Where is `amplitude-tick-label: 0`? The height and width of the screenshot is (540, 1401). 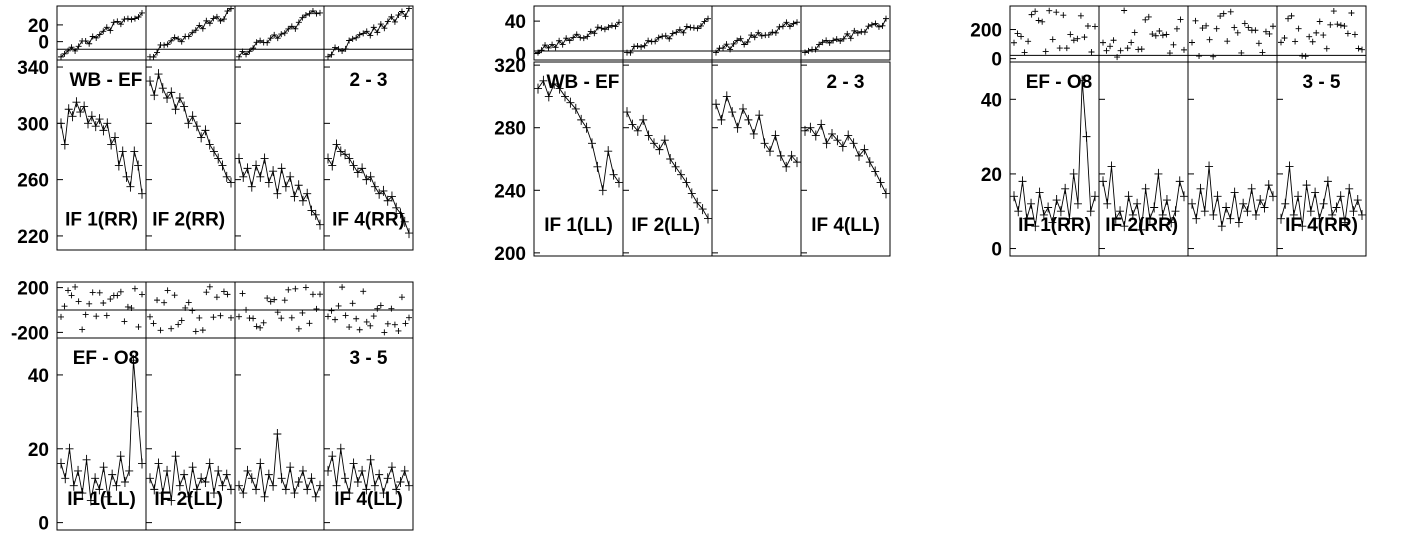 amplitude-tick-label: 0 is located at coordinates (43, 524).